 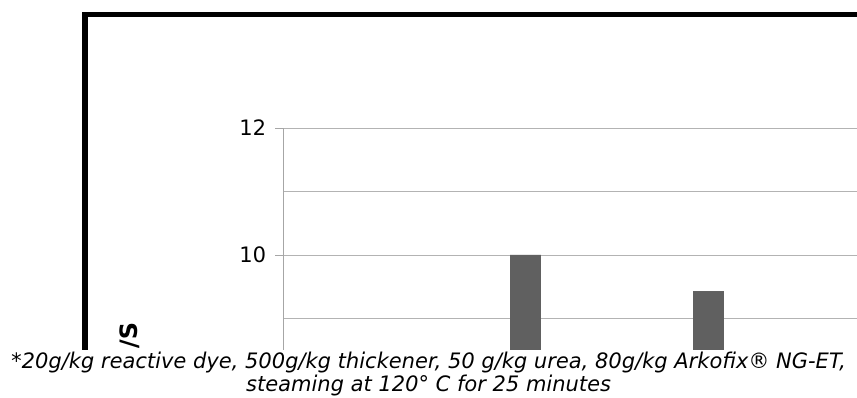 I want to click on y-axis-ticks: 12 10, so click(x=261, y=191).